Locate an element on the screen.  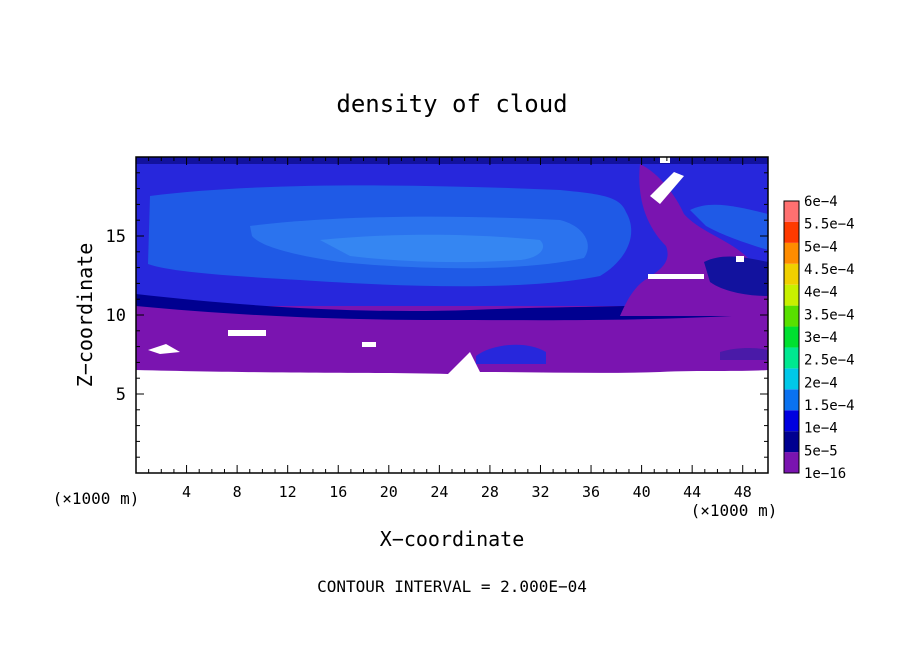
x-unit-left: (×1000 m) is located at coordinates (96, 498).